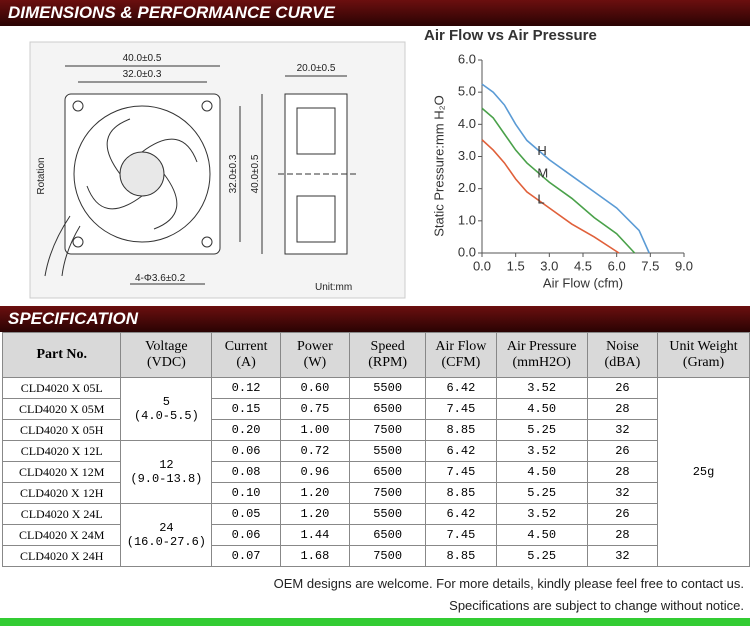 This screenshot has width=750, height=626. I want to click on cell: 3.52, so click(541, 514).